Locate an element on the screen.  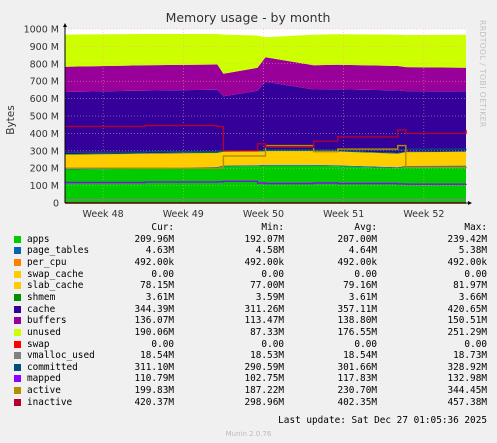
legend-min: 77.00M is located at coordinates (267, 286).